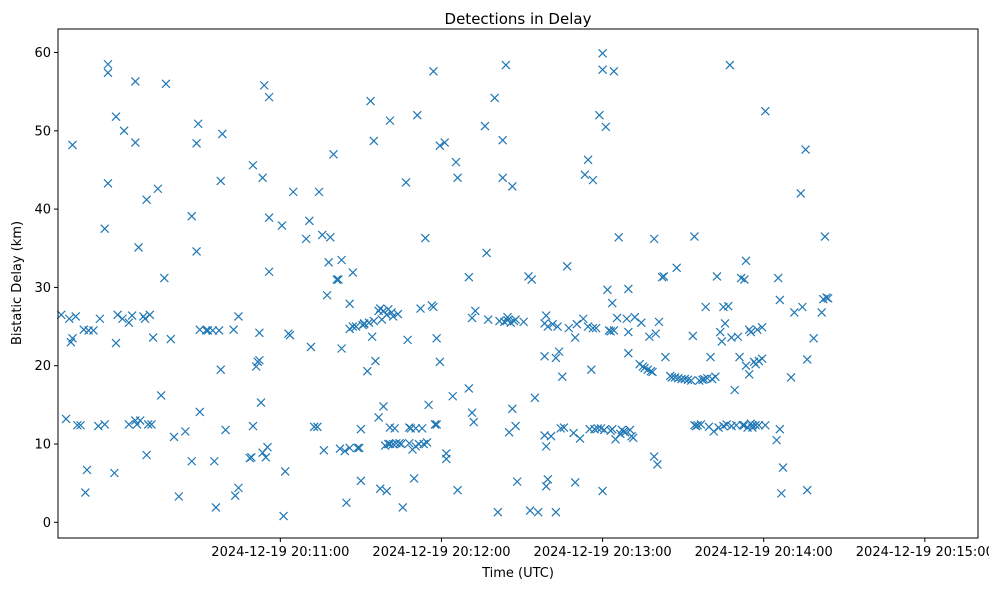  What do you see at coordinates (42, 445) in the screenshot?
I see `y-tick-label: 10` at bounding box center [42, 445].